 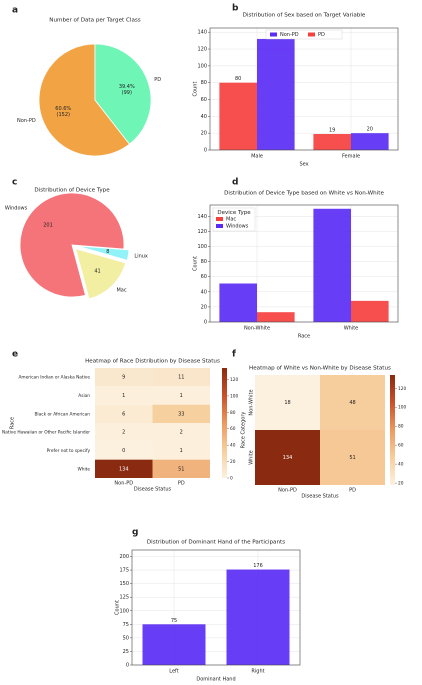 I want to click on legend-box, so click(x=234, y=219).